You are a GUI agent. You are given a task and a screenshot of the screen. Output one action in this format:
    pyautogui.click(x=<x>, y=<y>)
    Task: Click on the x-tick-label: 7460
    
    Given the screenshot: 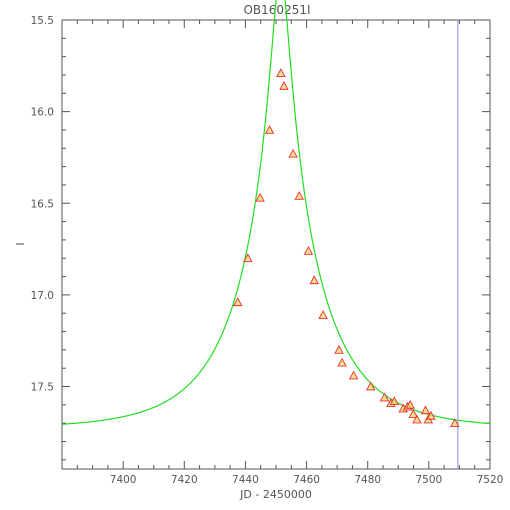 What is the action you would take?
    pyautogui.click(x=306, y=480)
    